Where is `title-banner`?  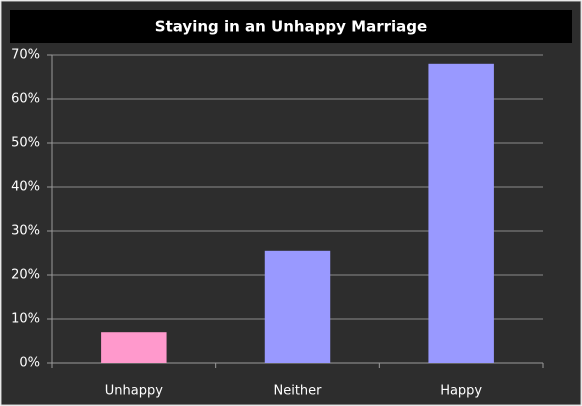
title-banner is located at coordinates (291, 26).